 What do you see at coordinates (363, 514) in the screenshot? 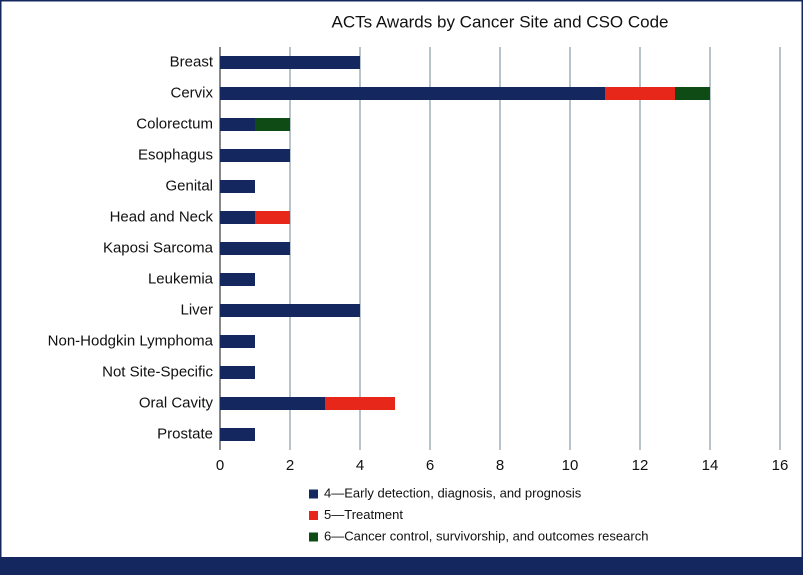
I see `legend-label: 5—Treatment` at bounding box center [363, 514].